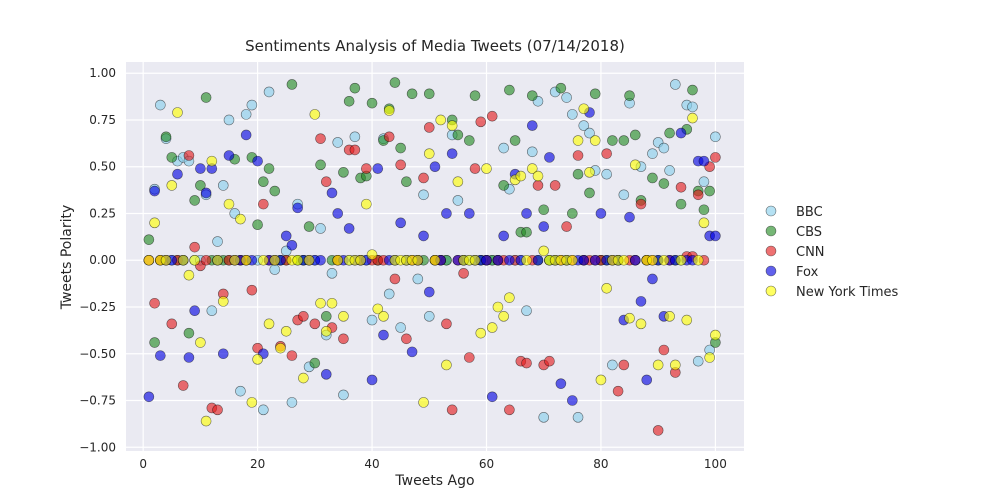 The height and width of the screenshot is (500, 1000). What do you see at coordinates (67, 258) in the screenshot?
I see `y-axis-label: Tweets Polarity` at bounding box center [67, 258].